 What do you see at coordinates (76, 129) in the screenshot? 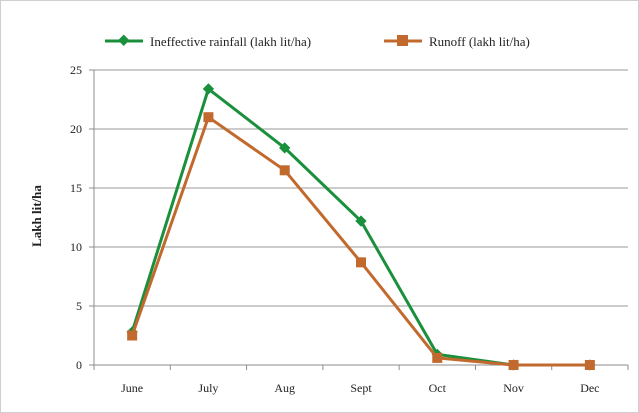
I see `y-tick-label: 20` at bounding box center [76, 129].